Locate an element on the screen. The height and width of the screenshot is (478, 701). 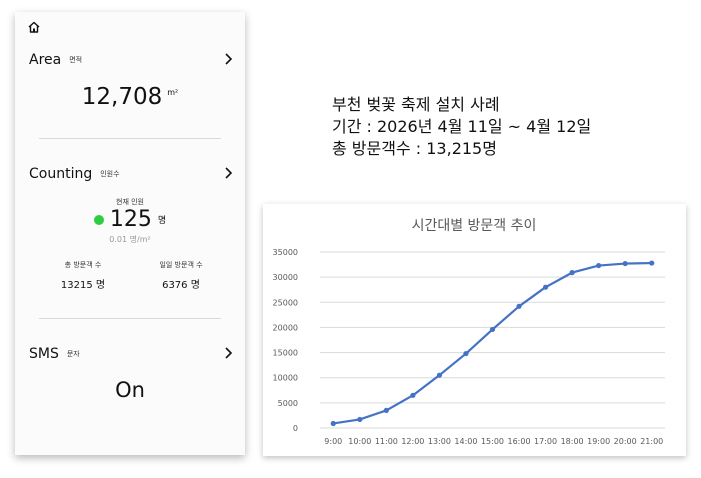
daily-visitors-label: 일일 방문객 수 is located at coordinates (181, 265).